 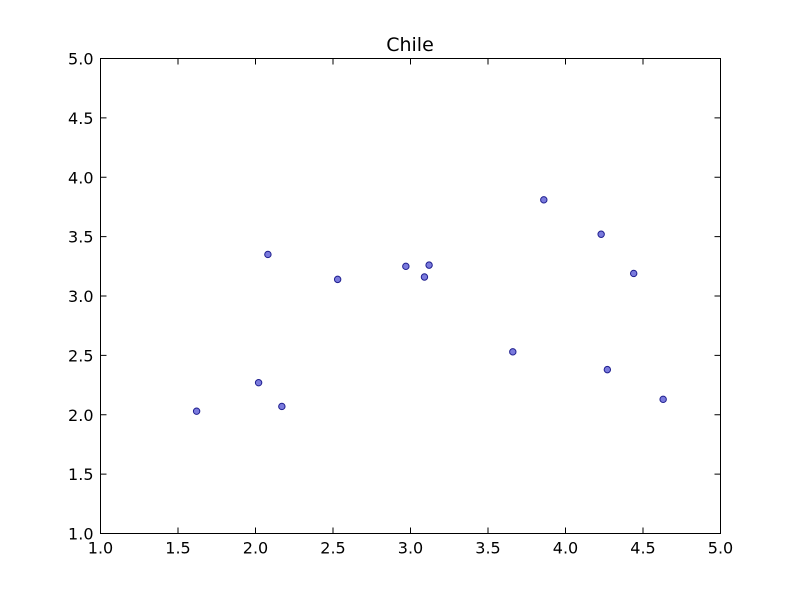 What do you see at coordinates (80, 118) in the screenshot?
I see `y-tick-label: 4.5` at bounding box center [80, 118].